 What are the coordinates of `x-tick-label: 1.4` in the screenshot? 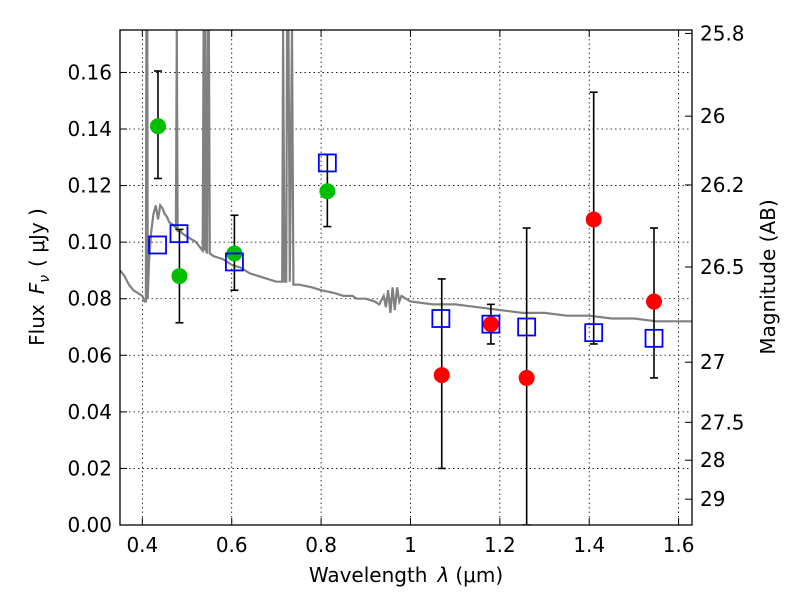 It's located at (589, 545).